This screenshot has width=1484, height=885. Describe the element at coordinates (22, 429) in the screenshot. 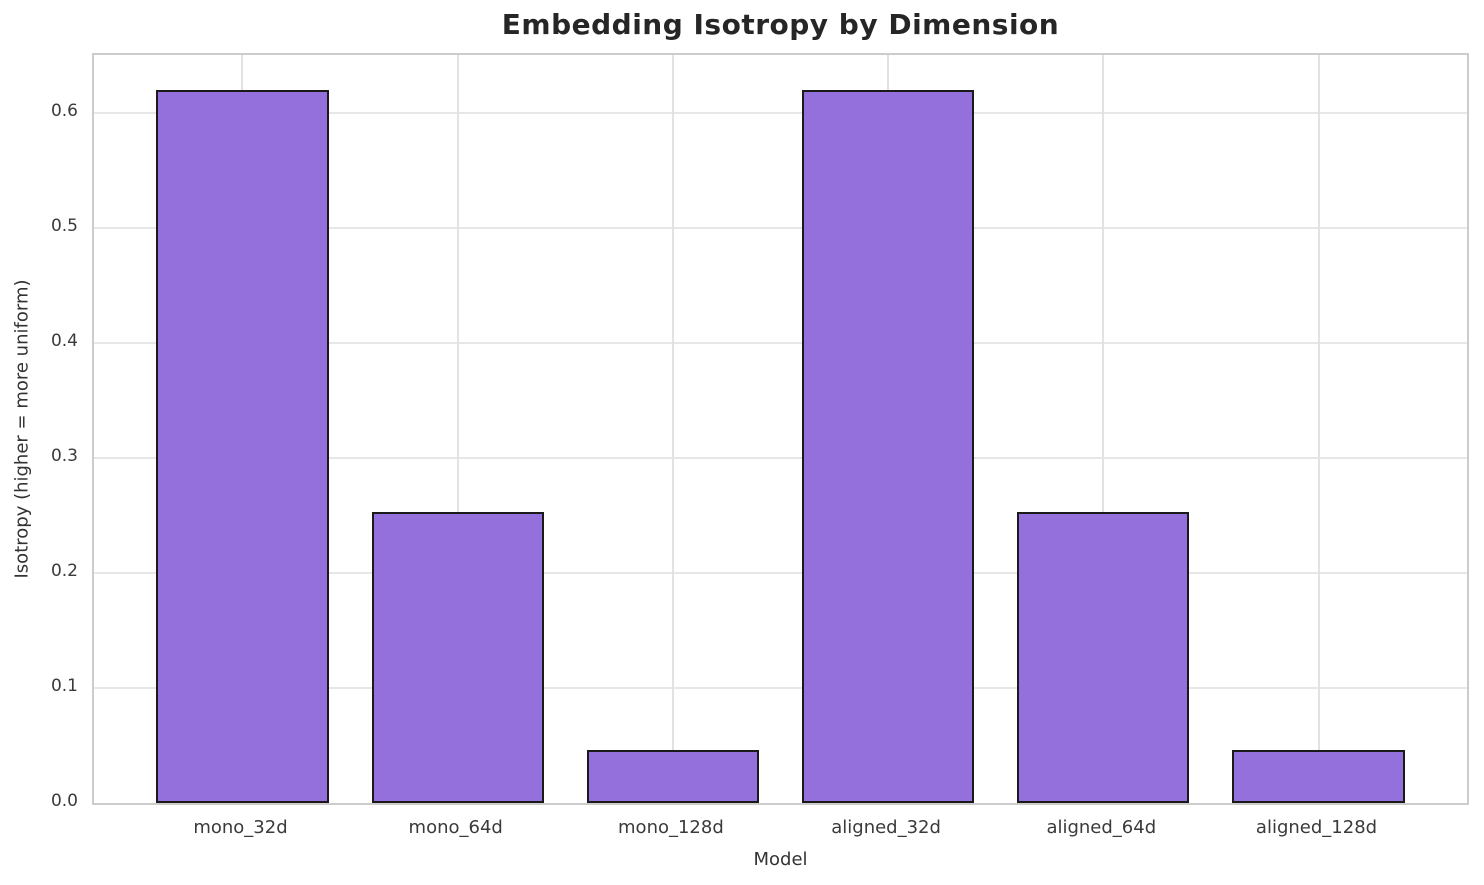

I see `y-axis-label: Isotropy (higher = more uniform)` at that location.